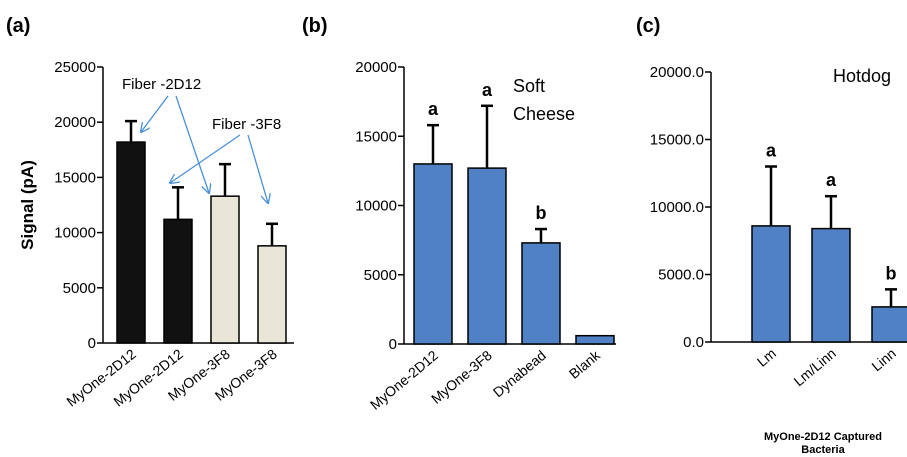 Image resolution: width=907 pixels, height=457 pixels. What do you see at coordinates (315, 26) in the screenshot?
I see `panel-b-label: (b)` at bounding box center [315, 26].